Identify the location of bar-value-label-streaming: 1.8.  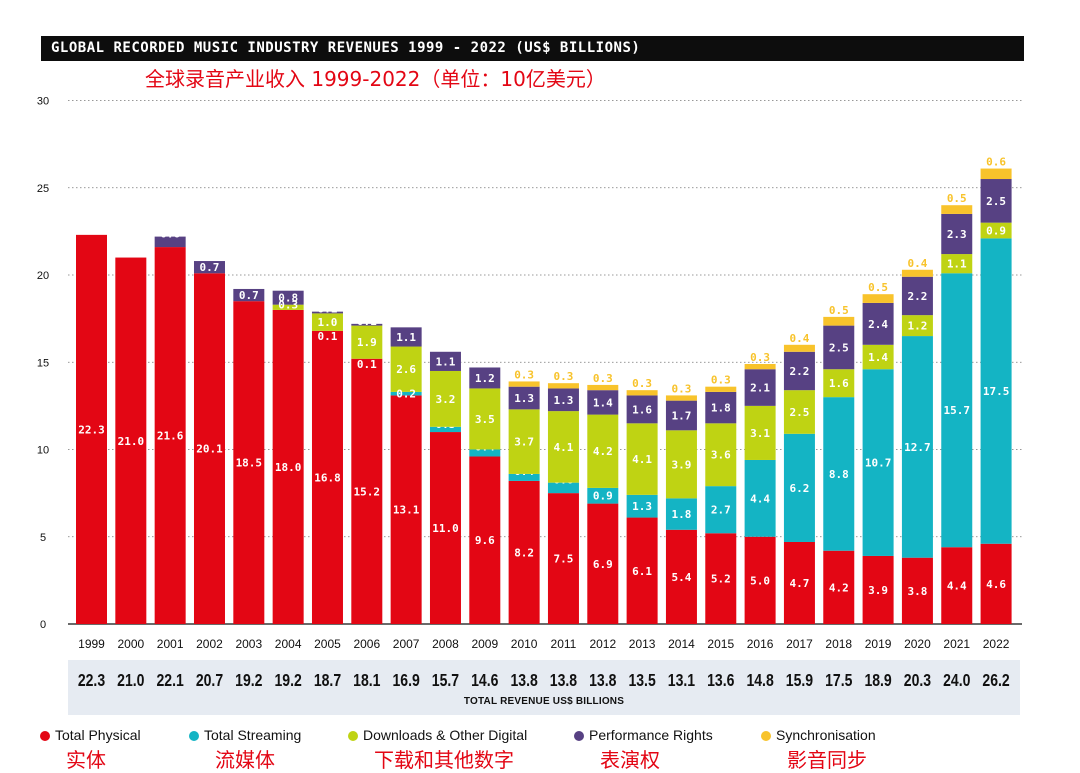
(682, 514).